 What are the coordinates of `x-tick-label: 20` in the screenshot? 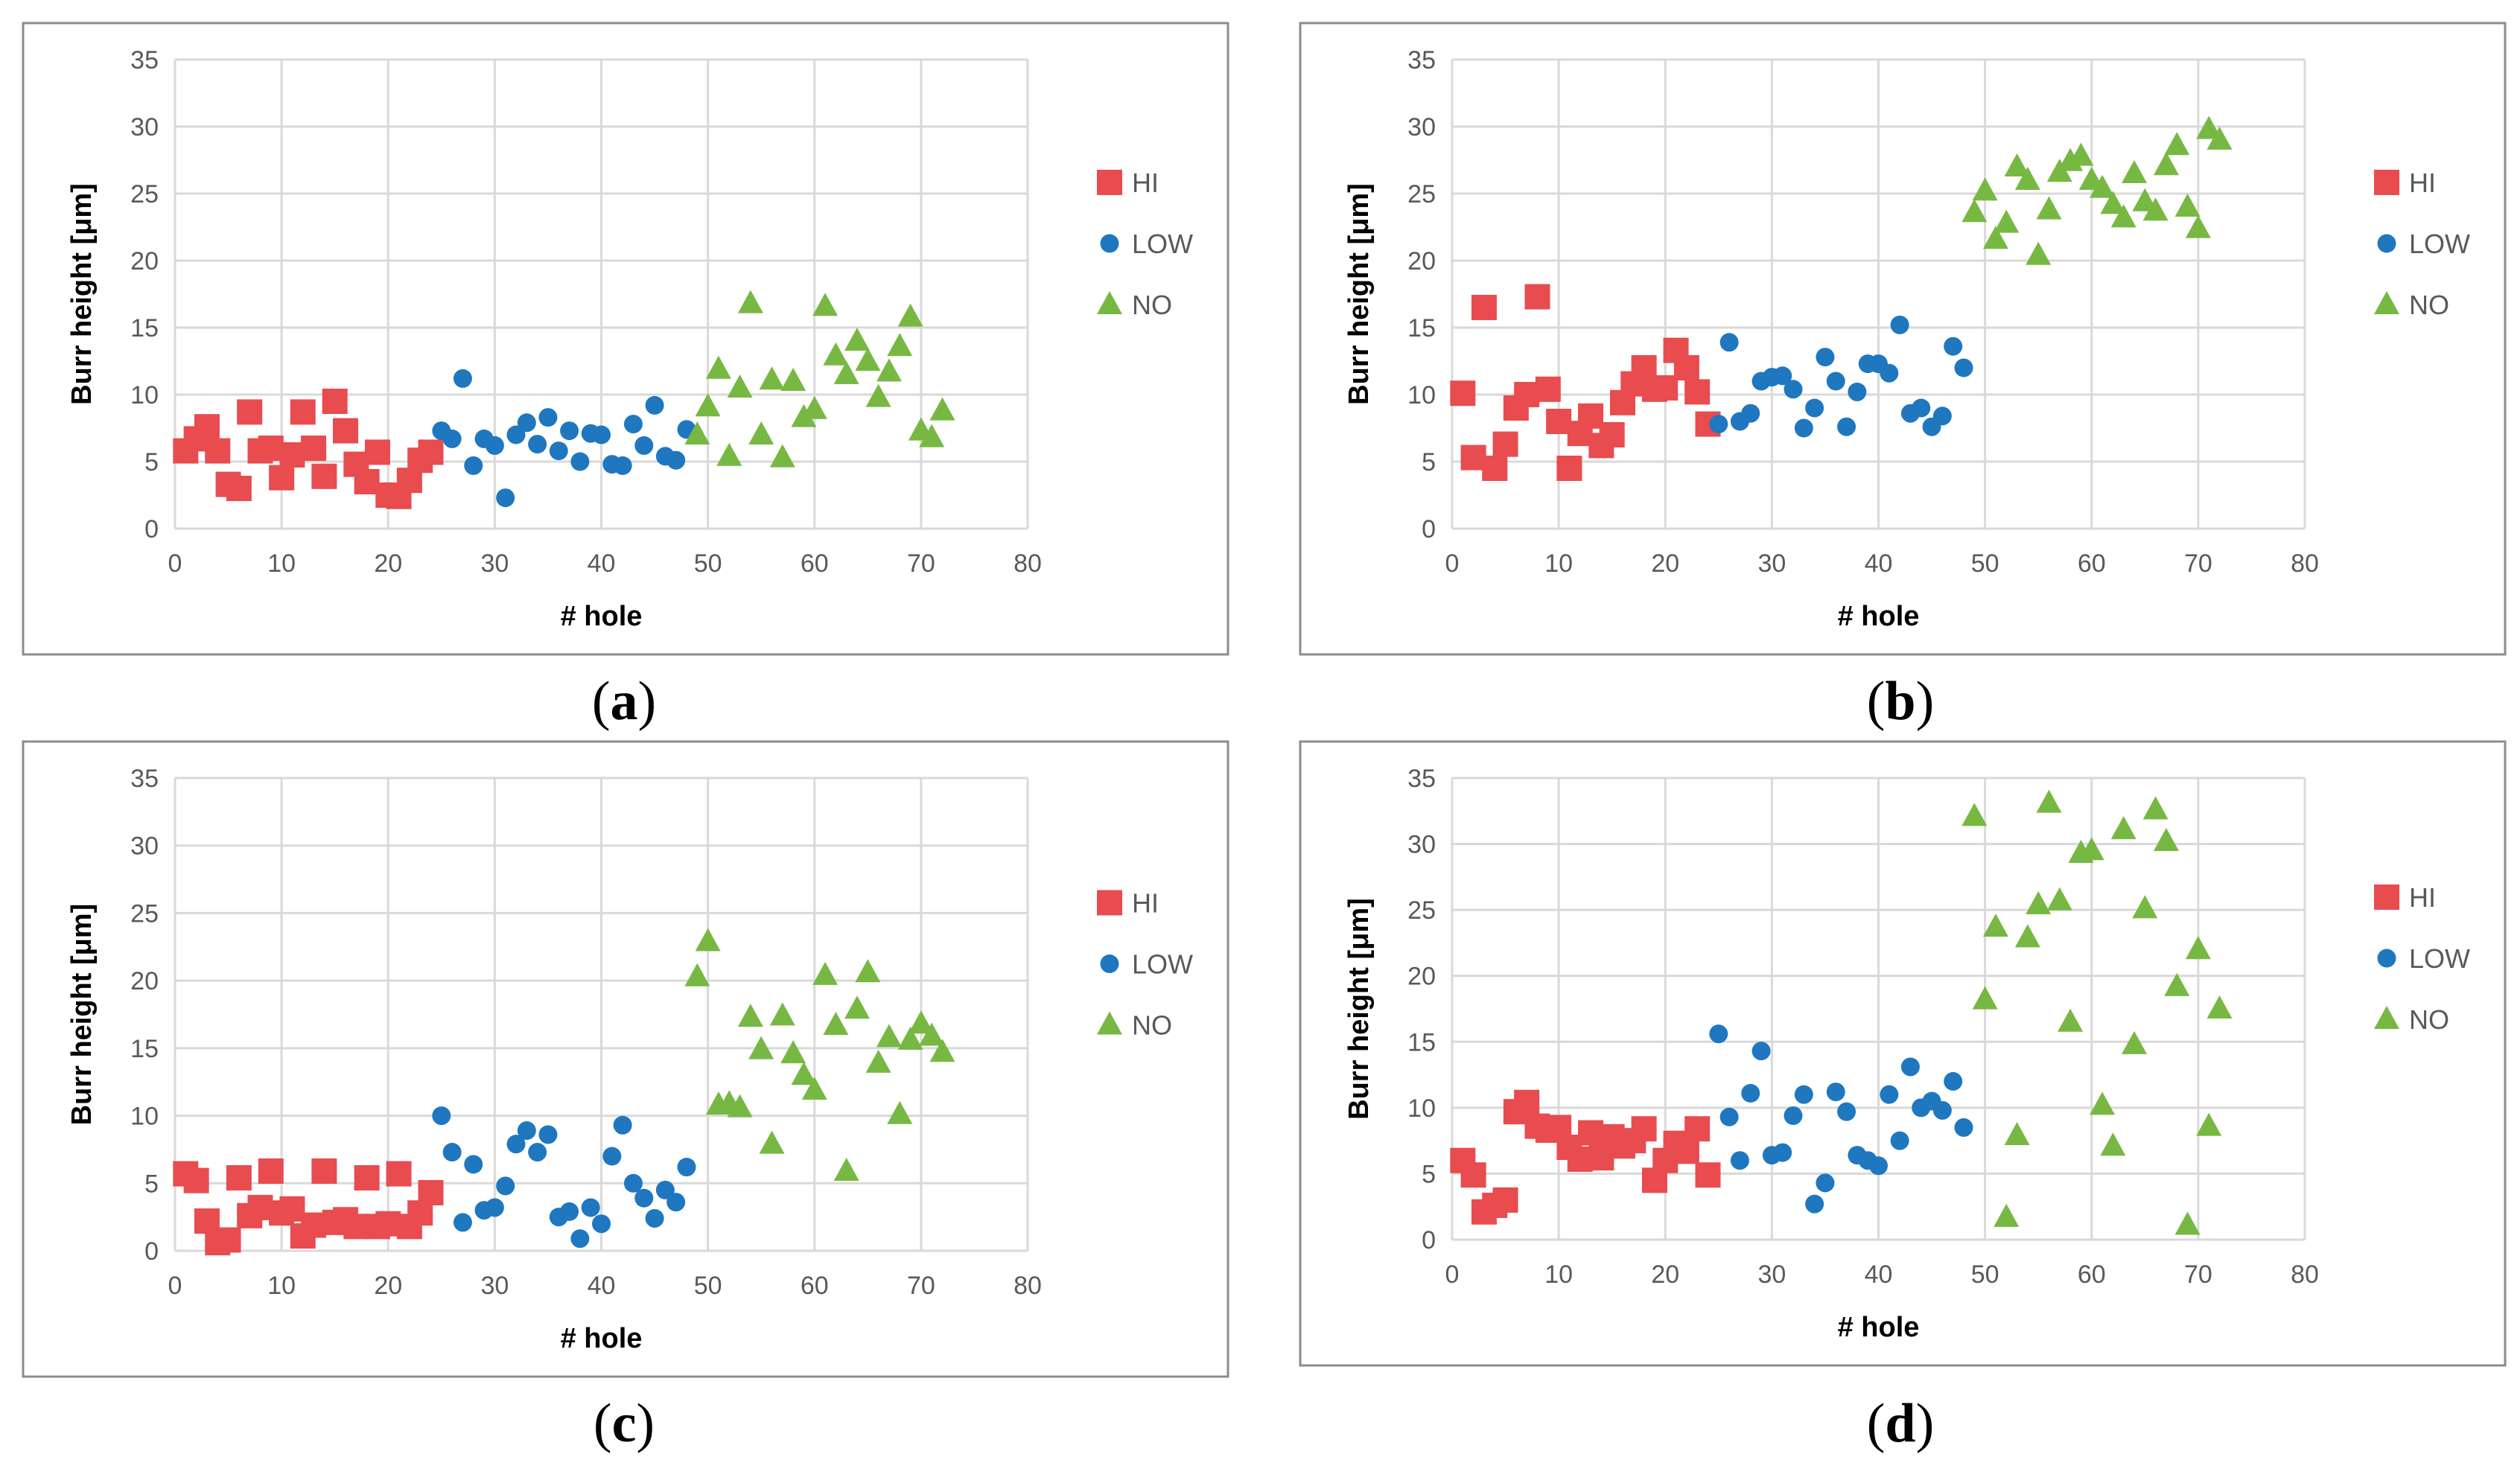 It's located at (1665, 563).